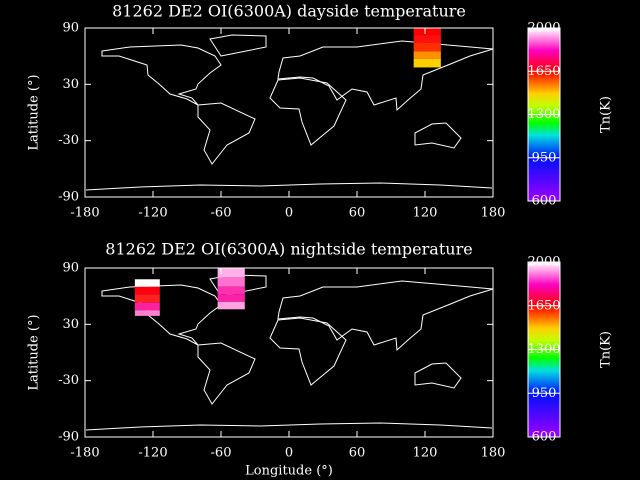  What do you see at coordinates (289, 11) in the screenshot?
I see `chart-title: 81262 DE2 OI(6300A) dayside temperature` at bounding box center [289, 11].